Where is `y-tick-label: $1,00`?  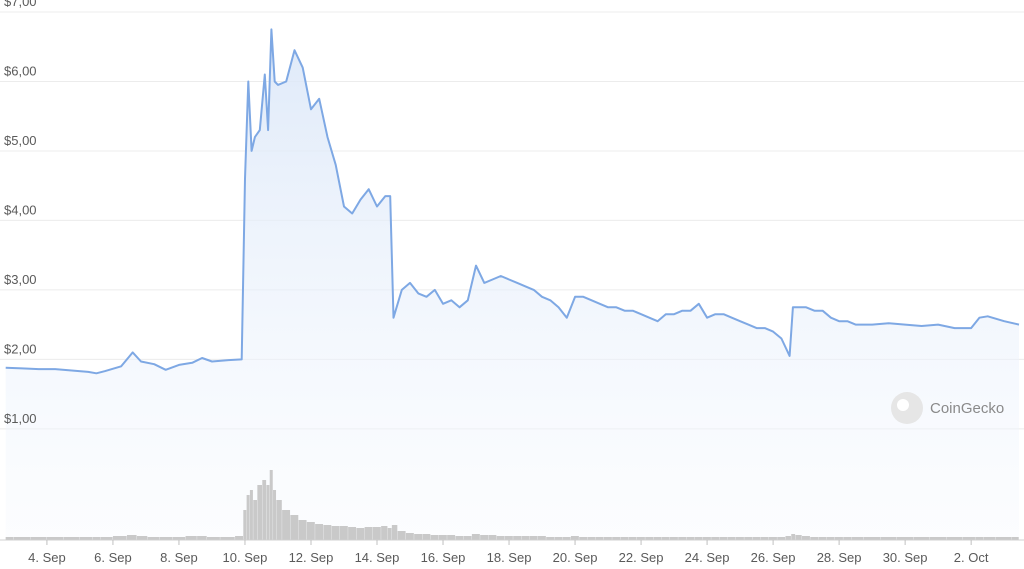
y-tick-label: $1,00 is located at coordinates (20, 418).